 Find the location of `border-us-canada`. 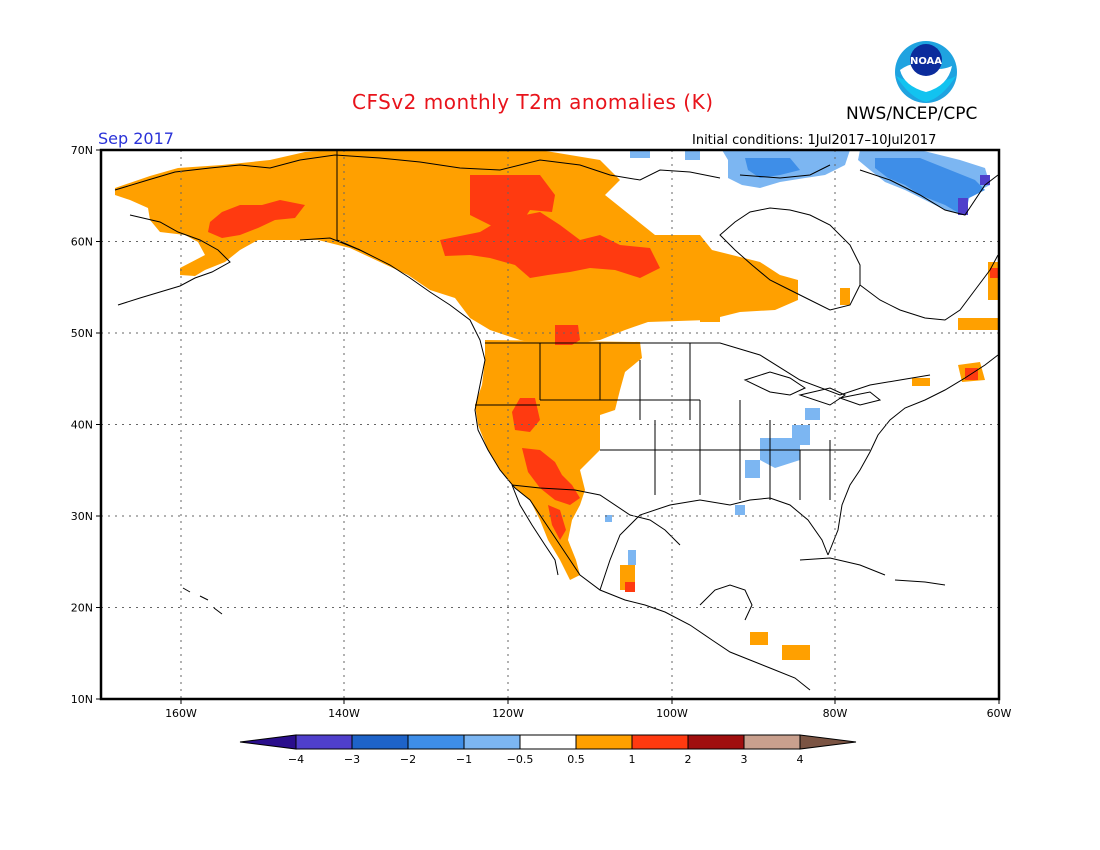

border-us-canada is located at coordinates (708, 369).